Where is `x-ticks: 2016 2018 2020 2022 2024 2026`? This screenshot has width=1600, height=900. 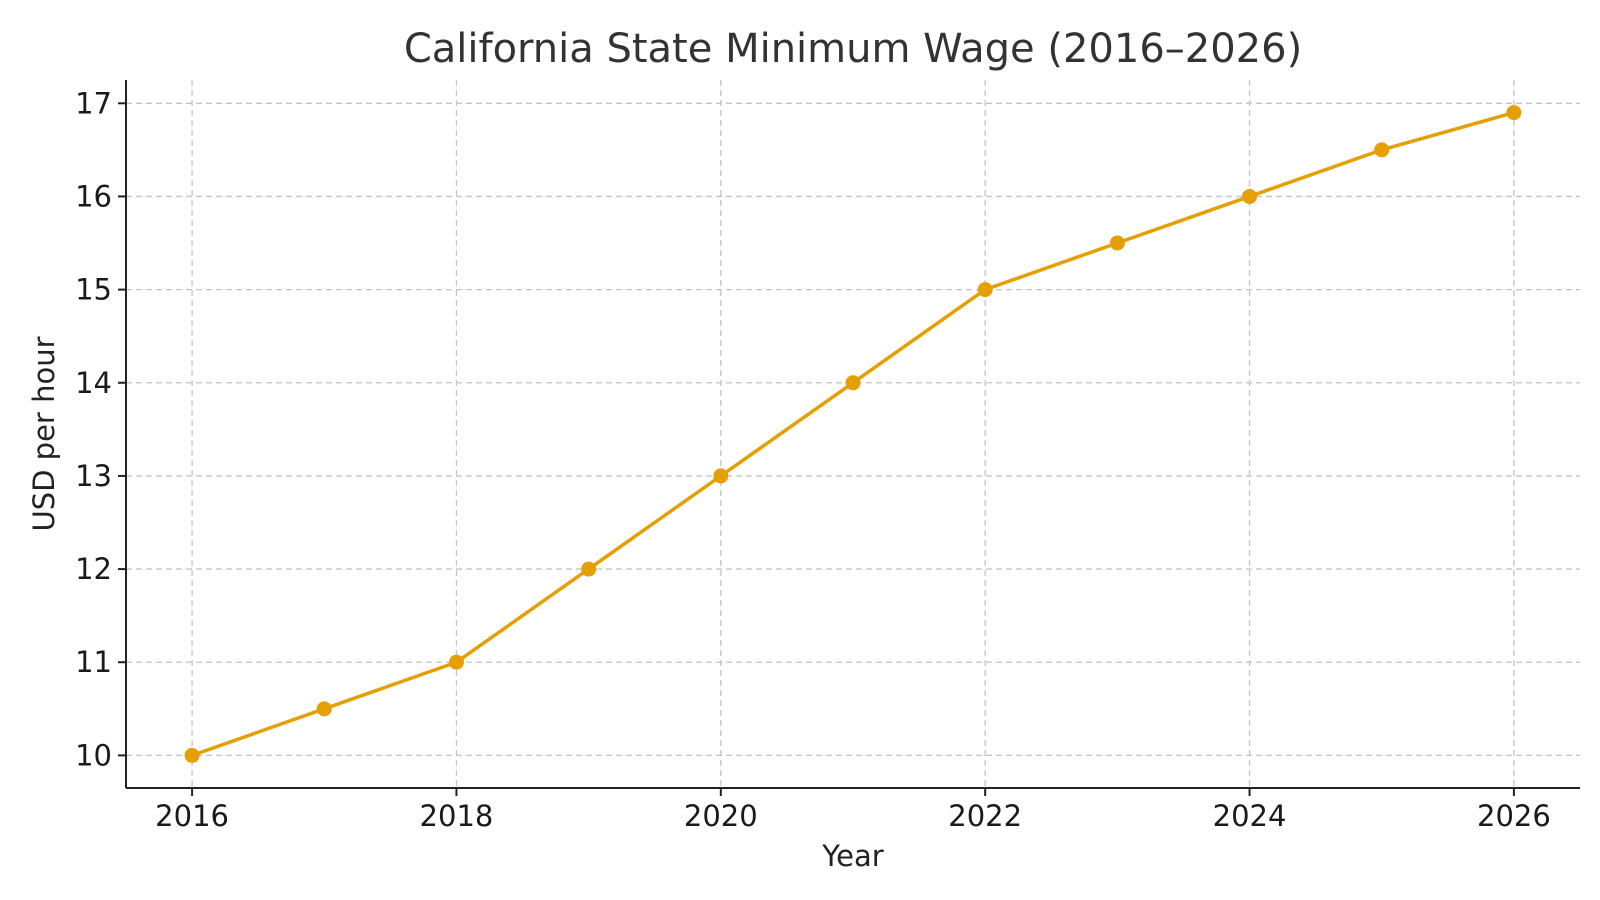
x-ticks: 2016 2018 2020 2022 2024 2026 is located at coordinates (853, 810).